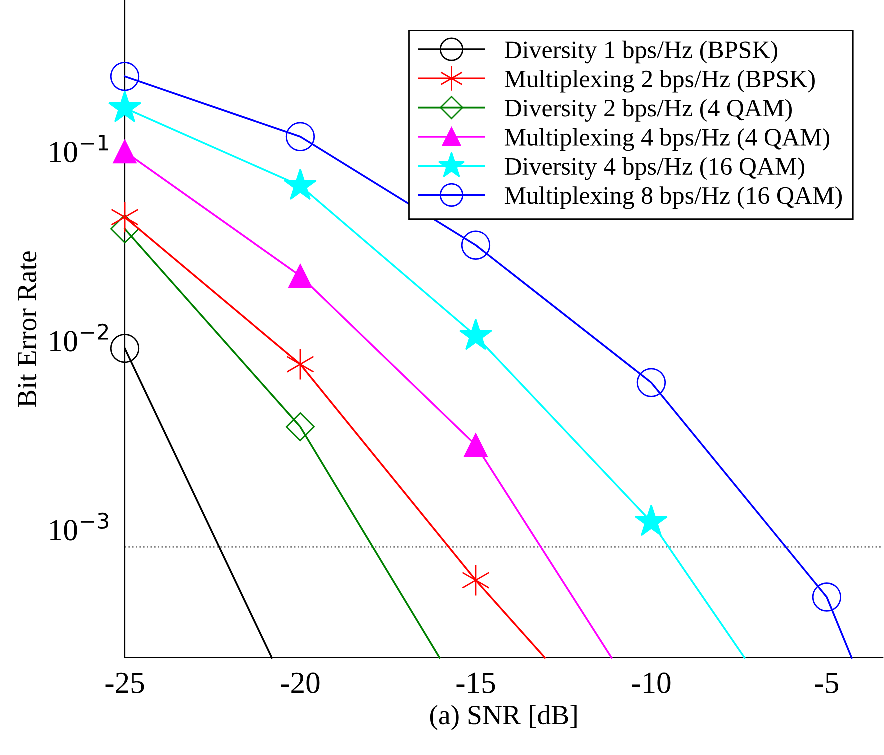  What do you see at coordinates (651, 683) in the screenshot?
I see `x-tick-label: -10` at bounding box center [651, 683].